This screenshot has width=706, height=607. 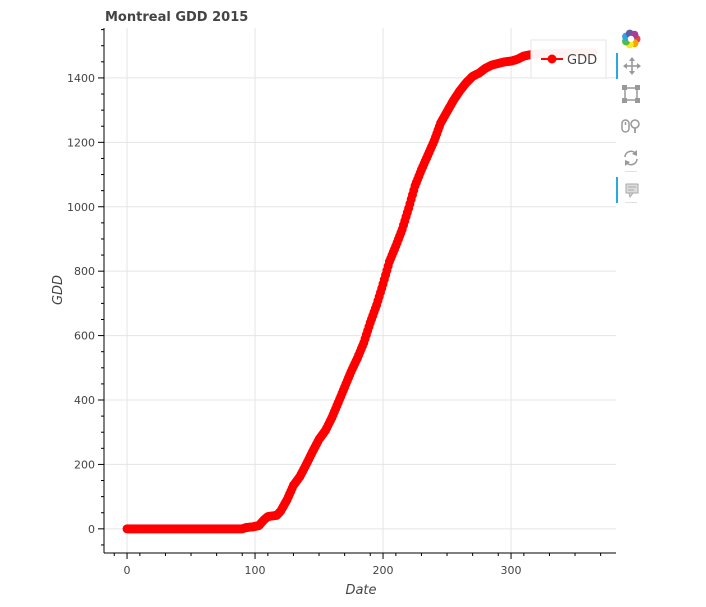 I want to click on x-tick-label: 100, so click(x=255, y=570).